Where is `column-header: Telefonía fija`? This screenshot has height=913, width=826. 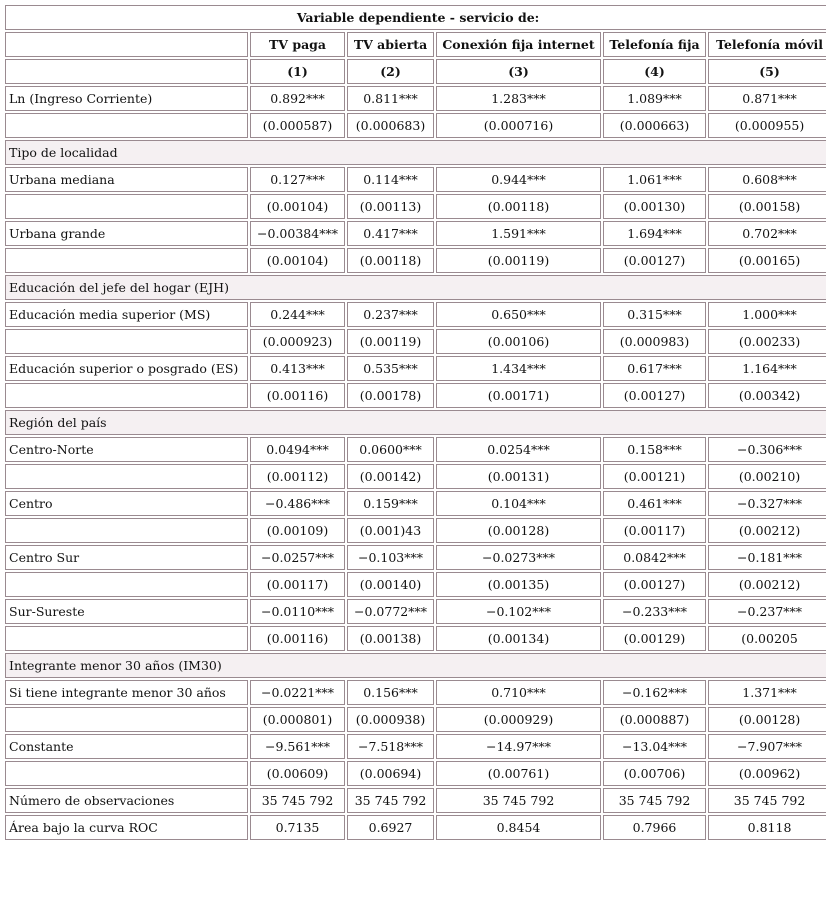
column-header: Telefonía fija is located at coordinates (654, 44).